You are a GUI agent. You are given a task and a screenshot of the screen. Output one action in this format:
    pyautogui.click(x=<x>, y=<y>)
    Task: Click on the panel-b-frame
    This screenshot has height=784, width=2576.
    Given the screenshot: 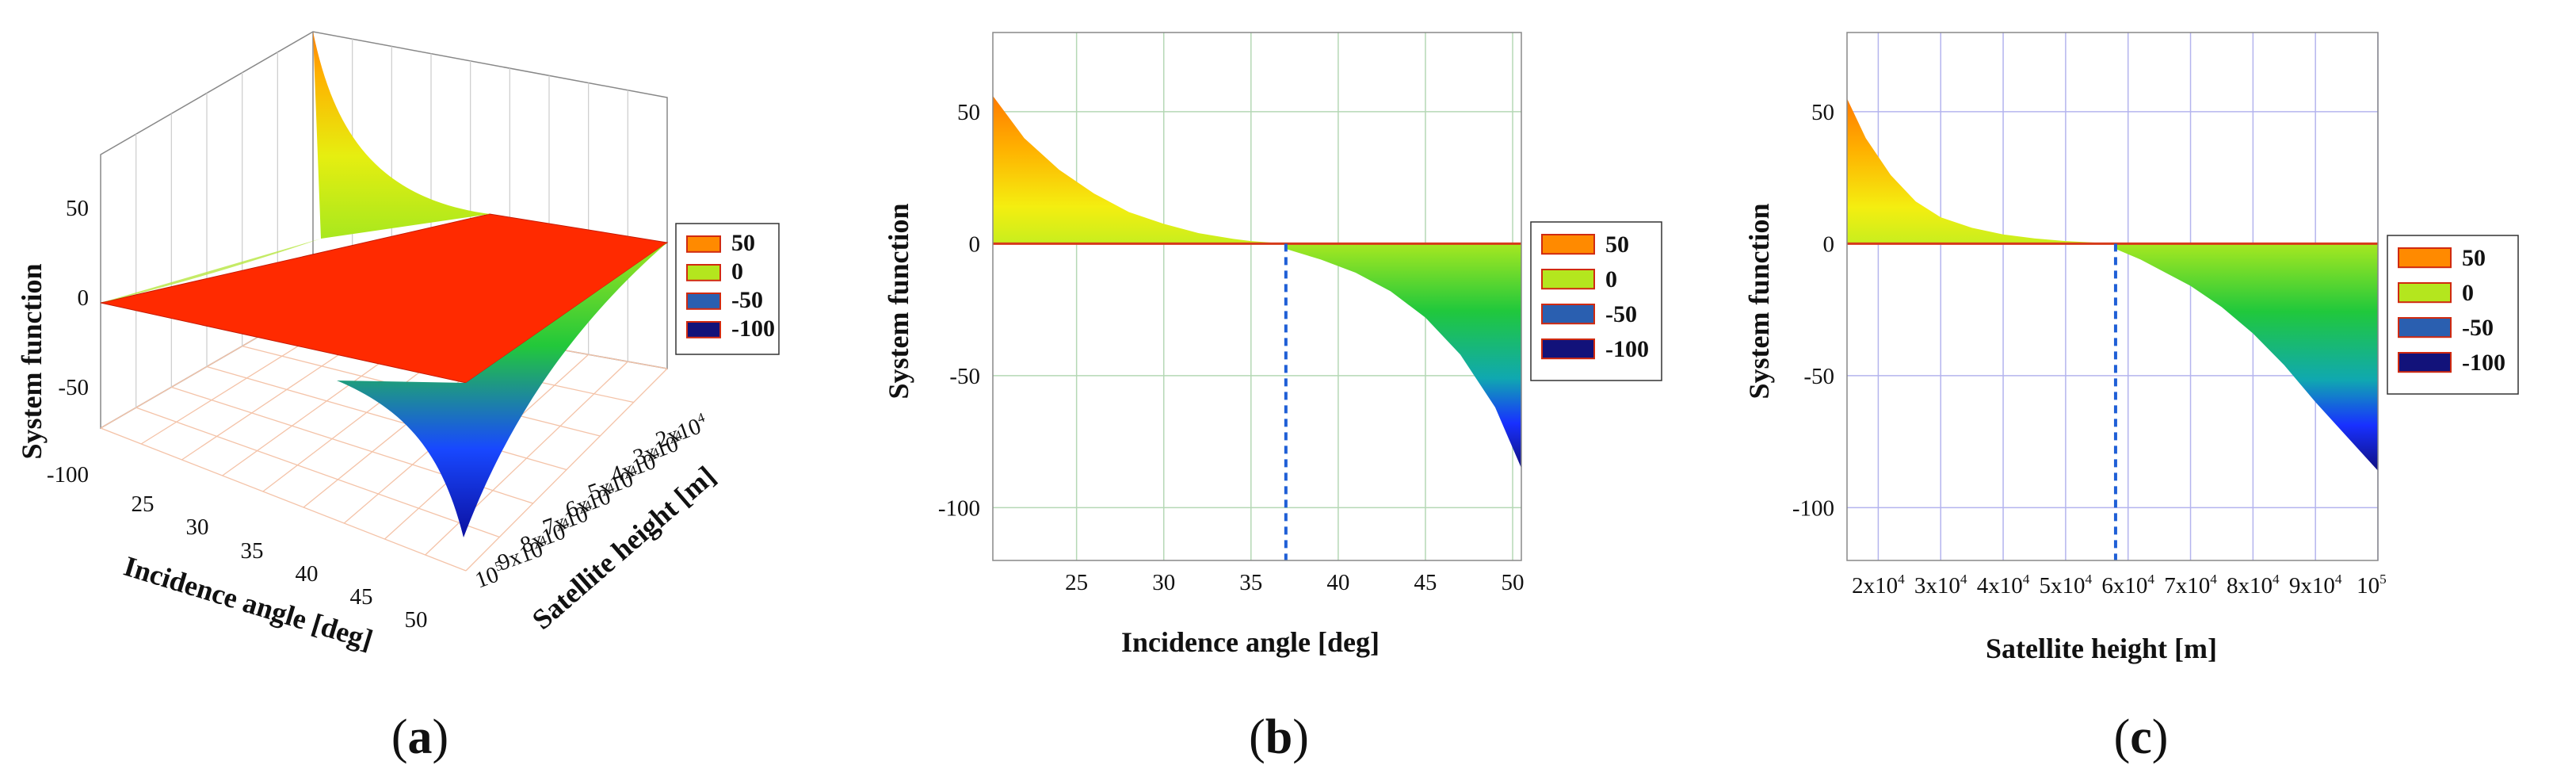 What is the action you would take?
    pyautogui.click(x=1257, y=296)
    